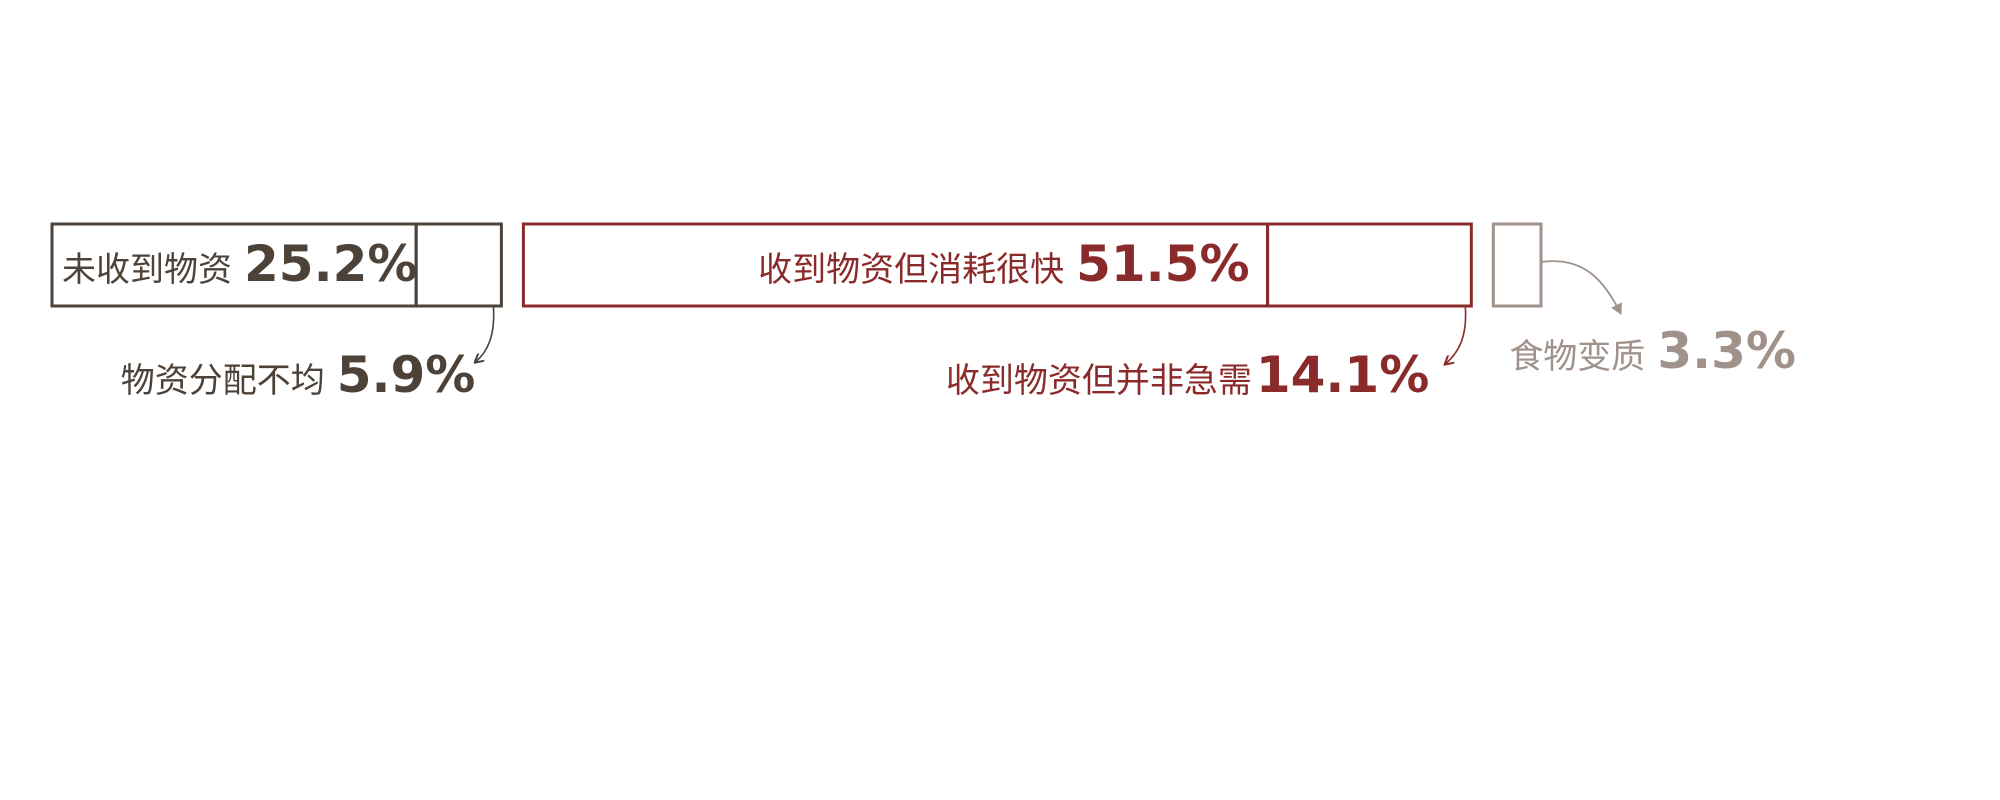  I want to click on label-consumed-quickly: 收到物资但消耗很快 51.5%, so click(1003, 264).